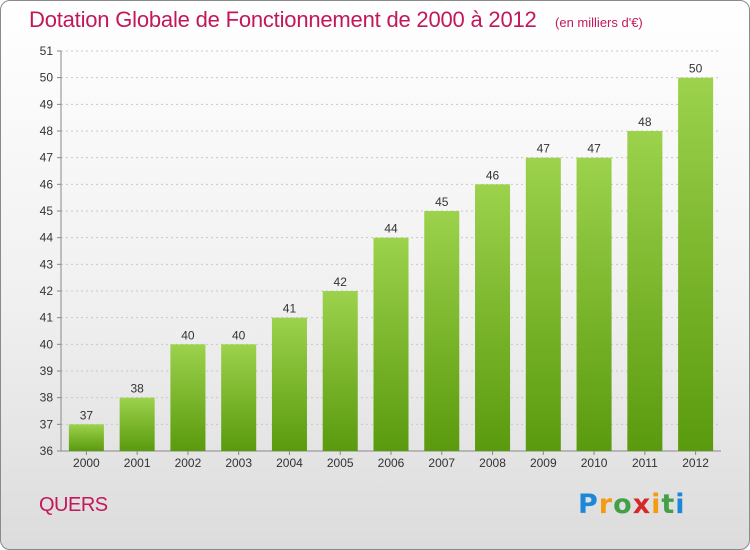  What do you see at coordinates (73, 505) in the screenshot?
I see `commune-name: QUERS` at bounding box center [73, 505].